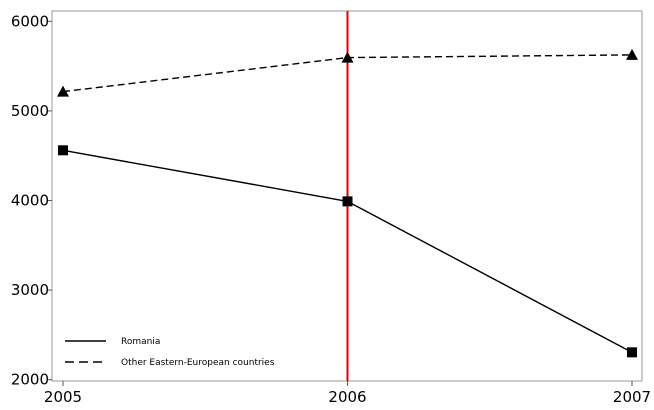 The image size is (654, 410). What do you see at coordinates (347, 397) in the screenshot?
I see `x-tick-label: 2006` at bounding box center [347, 397].